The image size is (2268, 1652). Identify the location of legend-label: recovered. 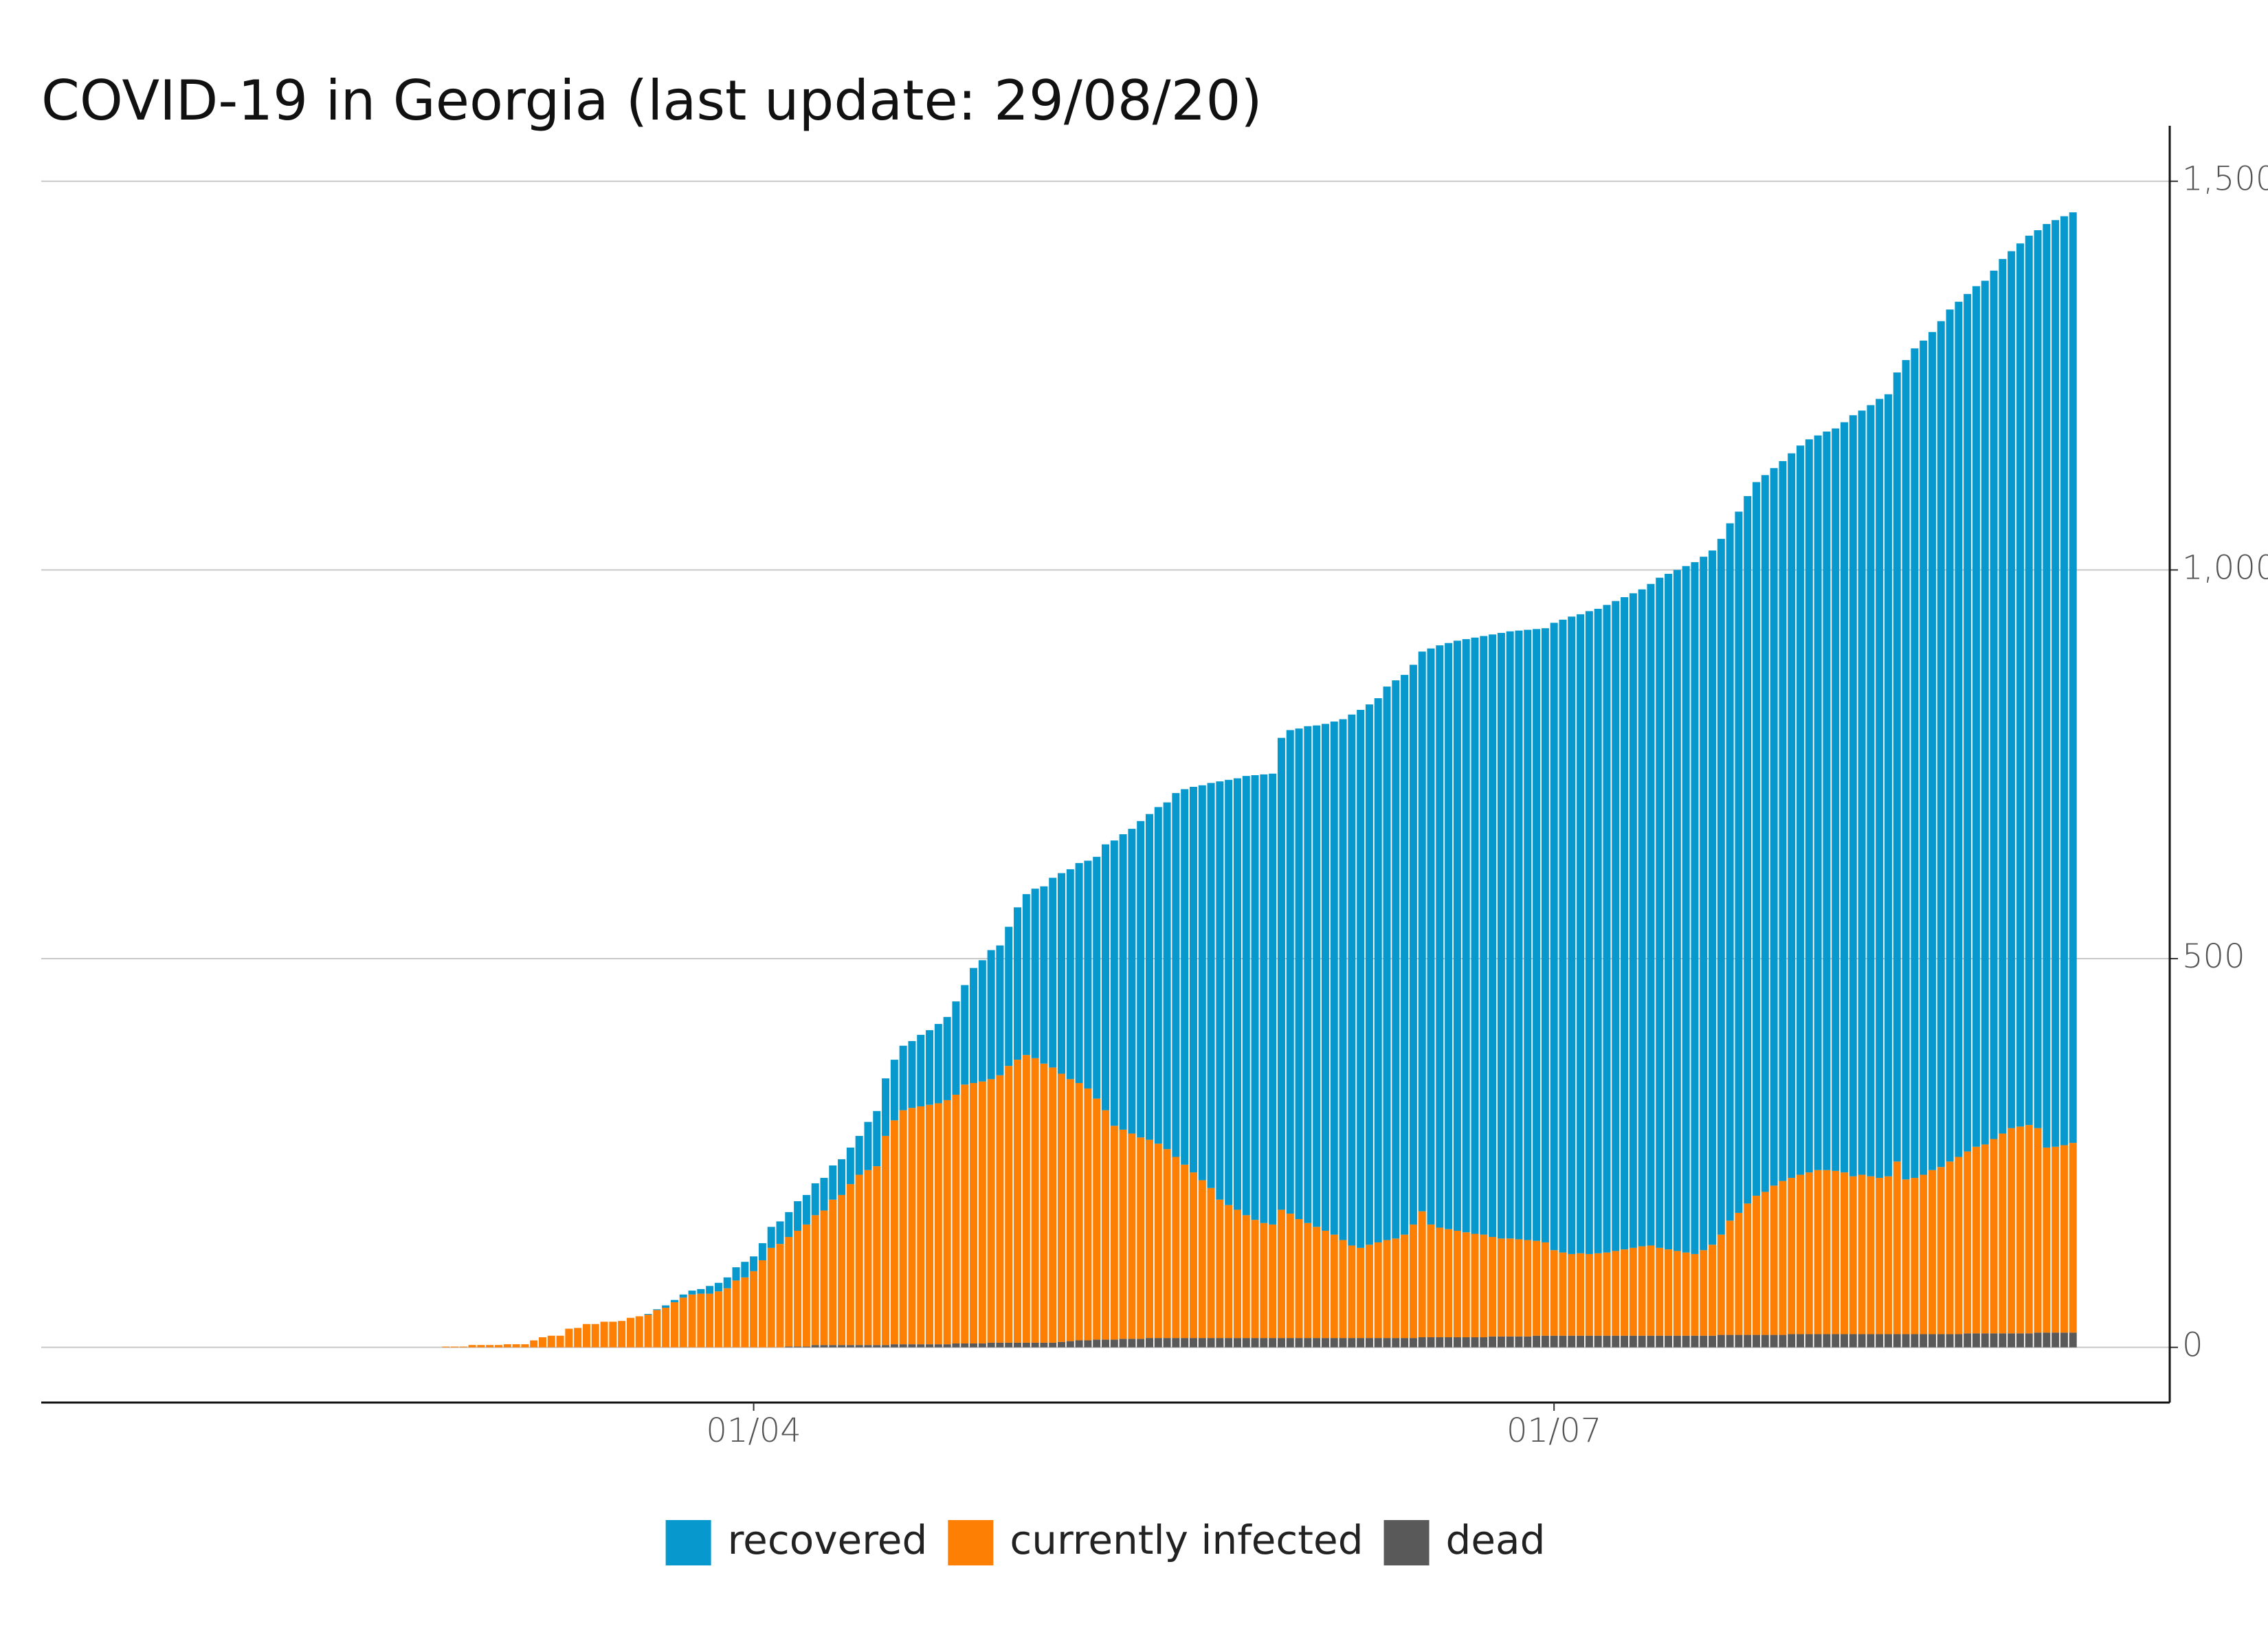
(828, 1540).